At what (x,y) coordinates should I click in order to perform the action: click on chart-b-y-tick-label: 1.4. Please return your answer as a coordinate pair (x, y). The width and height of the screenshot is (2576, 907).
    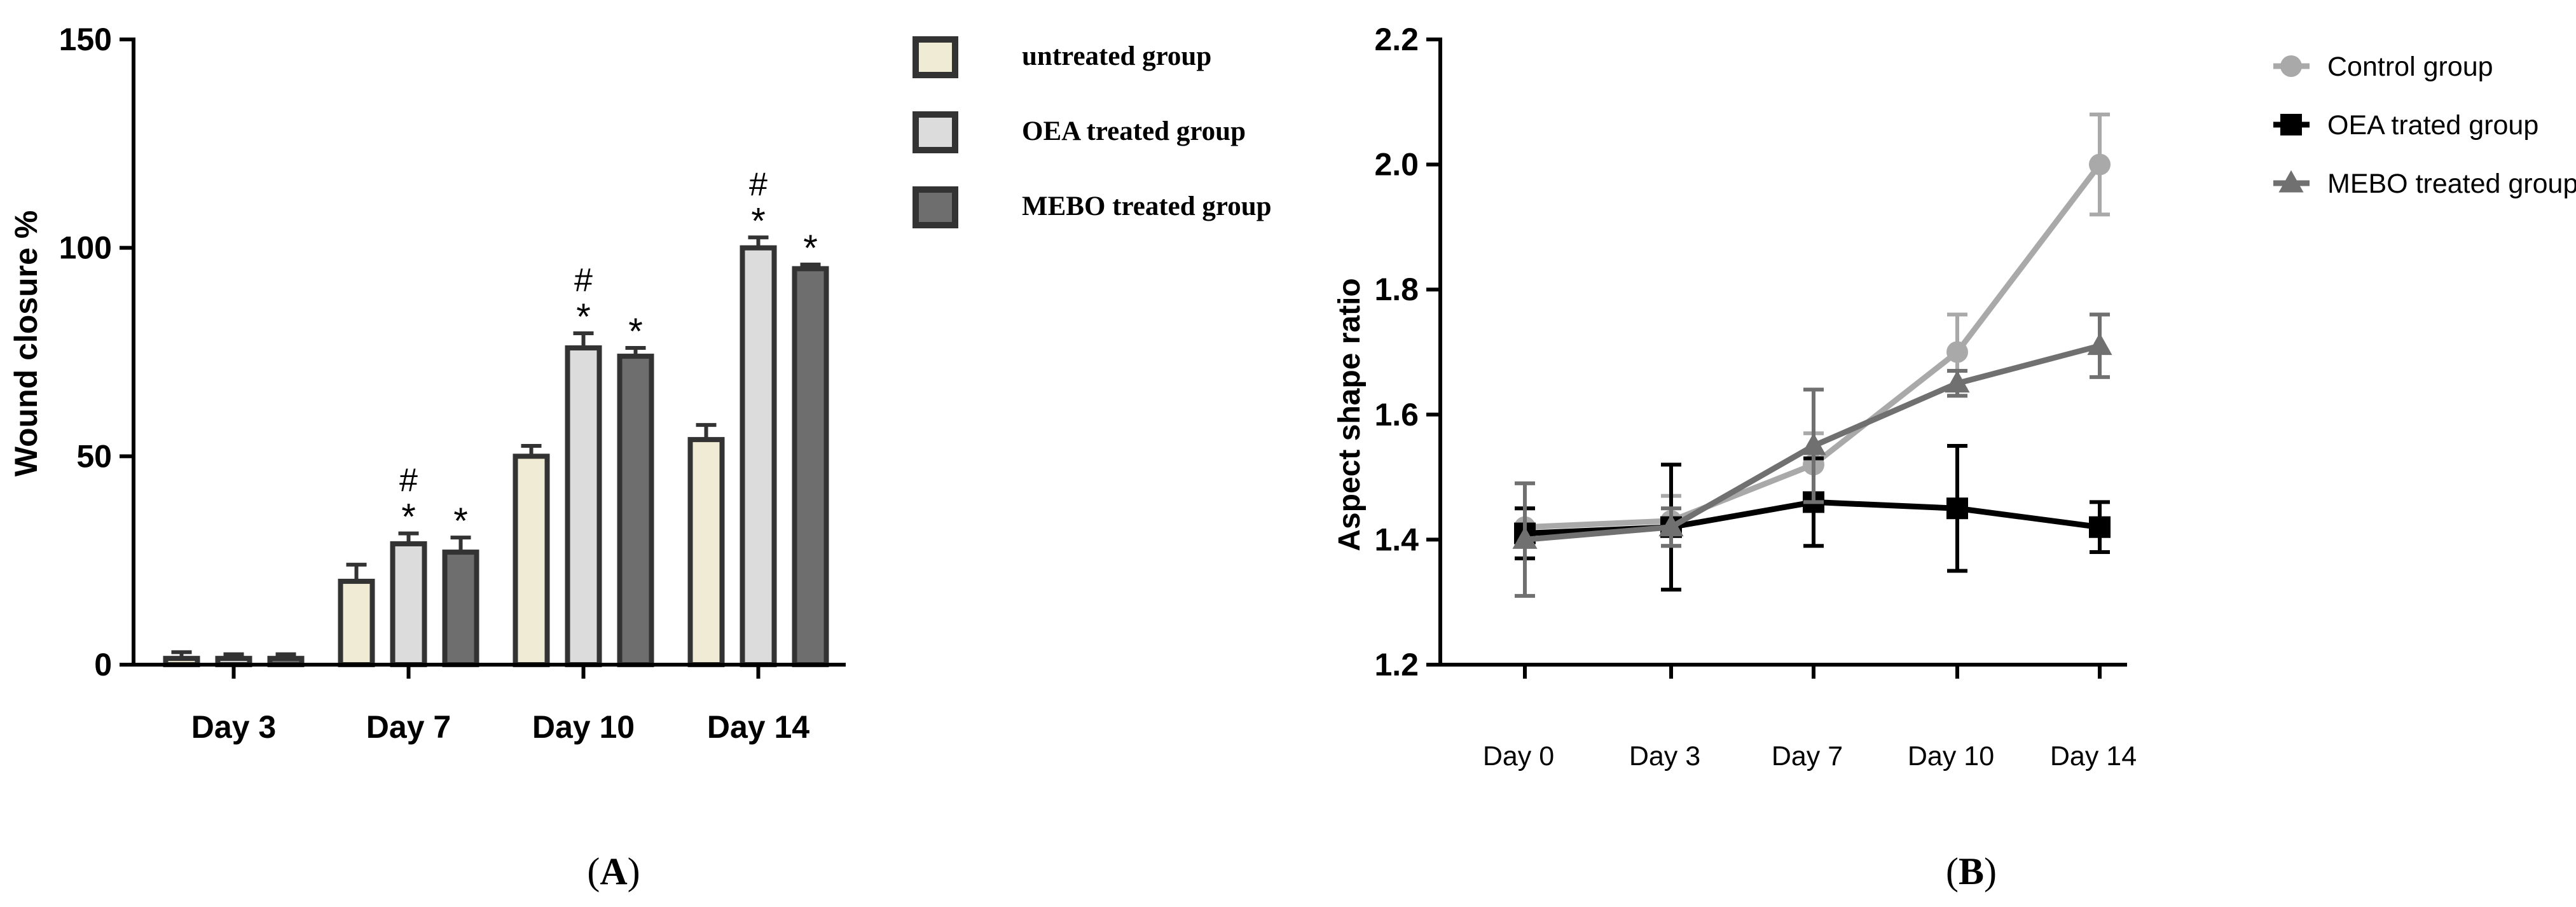
    Looking at the image, I should click on (1397, 540).